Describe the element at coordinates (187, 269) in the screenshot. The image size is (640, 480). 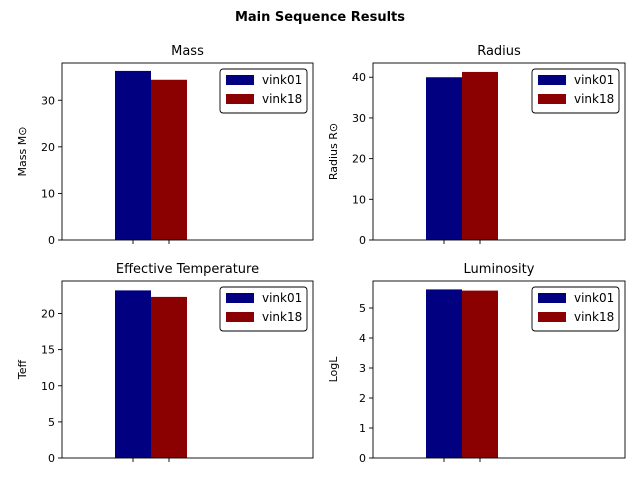
I see `subplot-title: Effective Temperature` at that location.